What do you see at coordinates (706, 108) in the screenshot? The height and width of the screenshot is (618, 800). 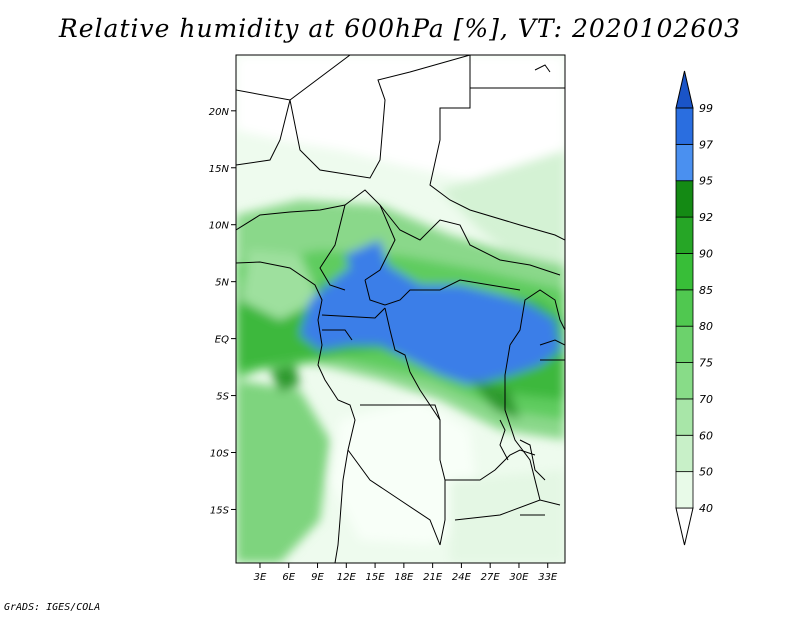 I see `colorbar-label: 99` at bounding box center [706, 108].